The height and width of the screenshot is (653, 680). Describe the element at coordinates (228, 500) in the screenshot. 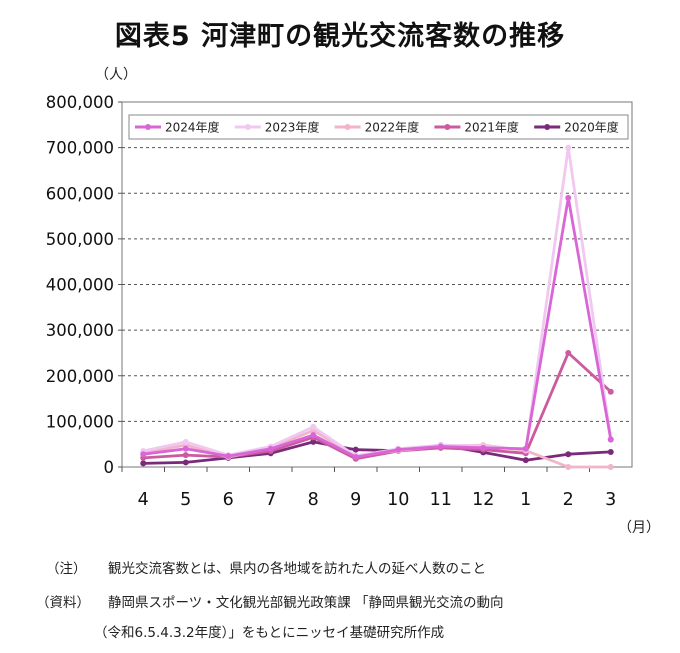

I see `x-tick-label: 6` at that location.